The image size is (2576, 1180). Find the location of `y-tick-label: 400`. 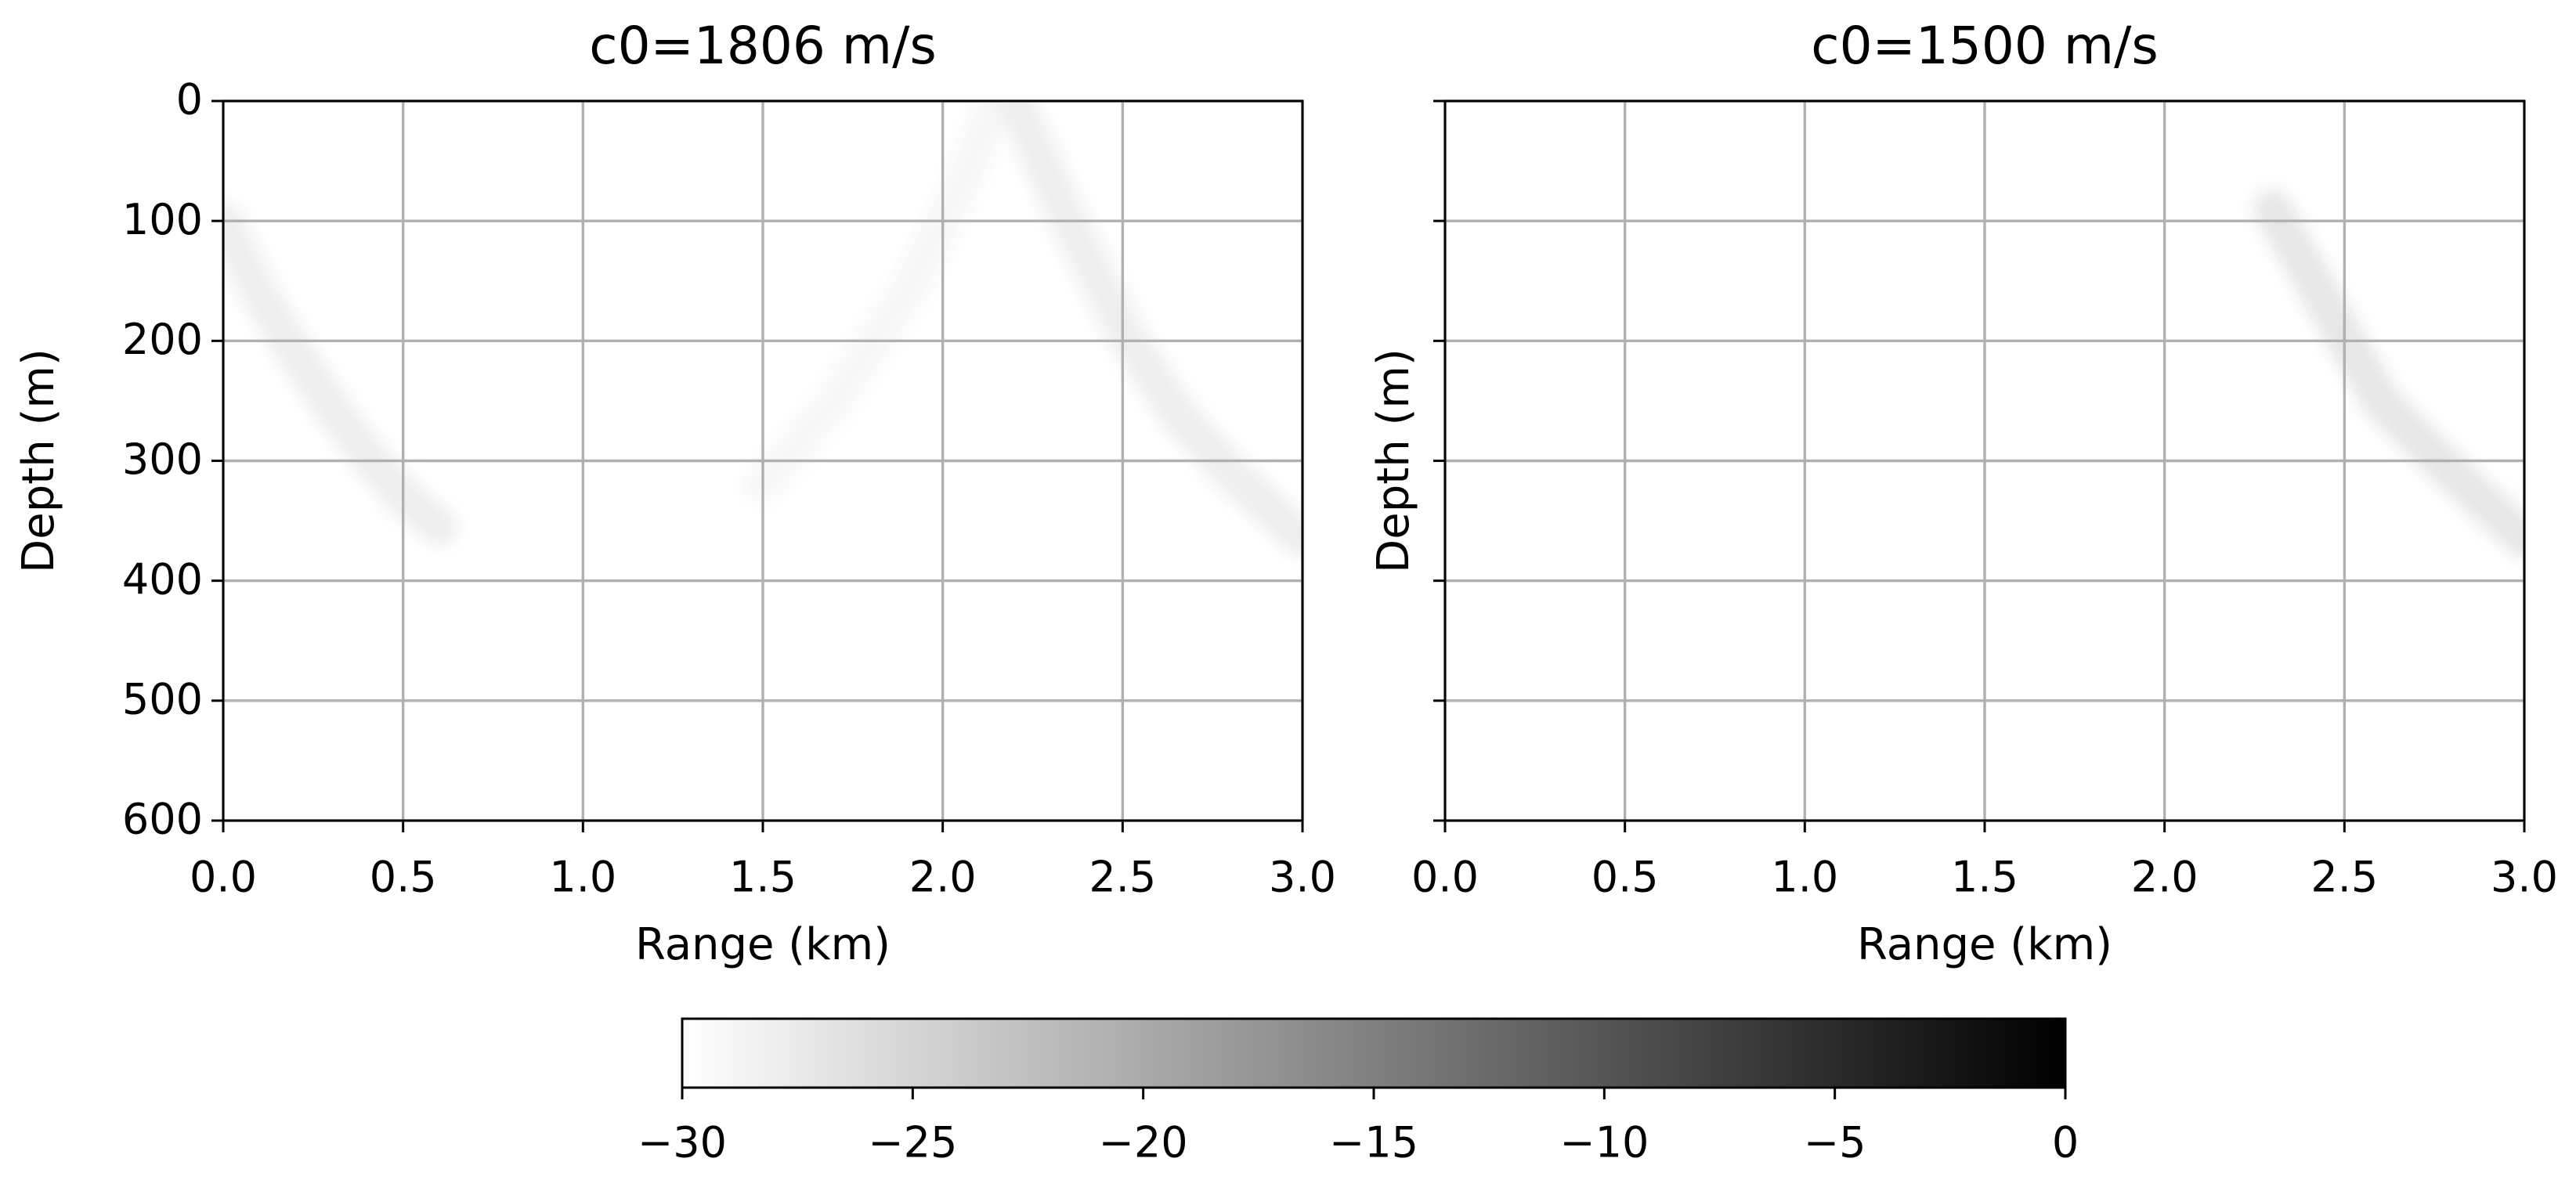

y-tick-label: 400 is located at coordinates (162, 579).